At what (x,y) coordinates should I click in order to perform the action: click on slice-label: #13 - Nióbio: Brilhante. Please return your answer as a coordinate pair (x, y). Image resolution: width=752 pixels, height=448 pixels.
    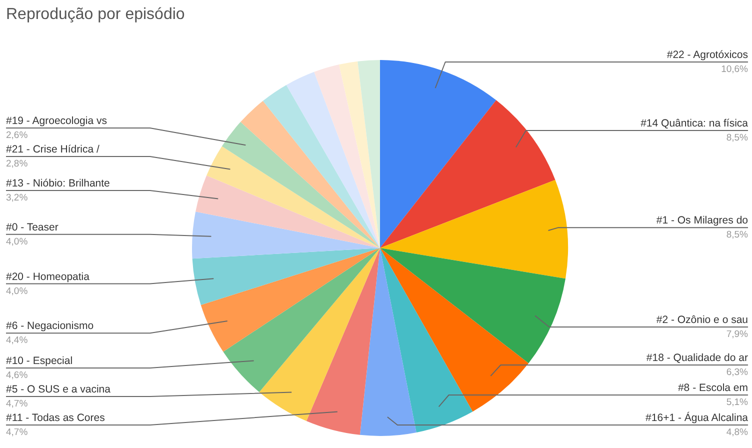
    Looking at the image, I should click on (58, 184).